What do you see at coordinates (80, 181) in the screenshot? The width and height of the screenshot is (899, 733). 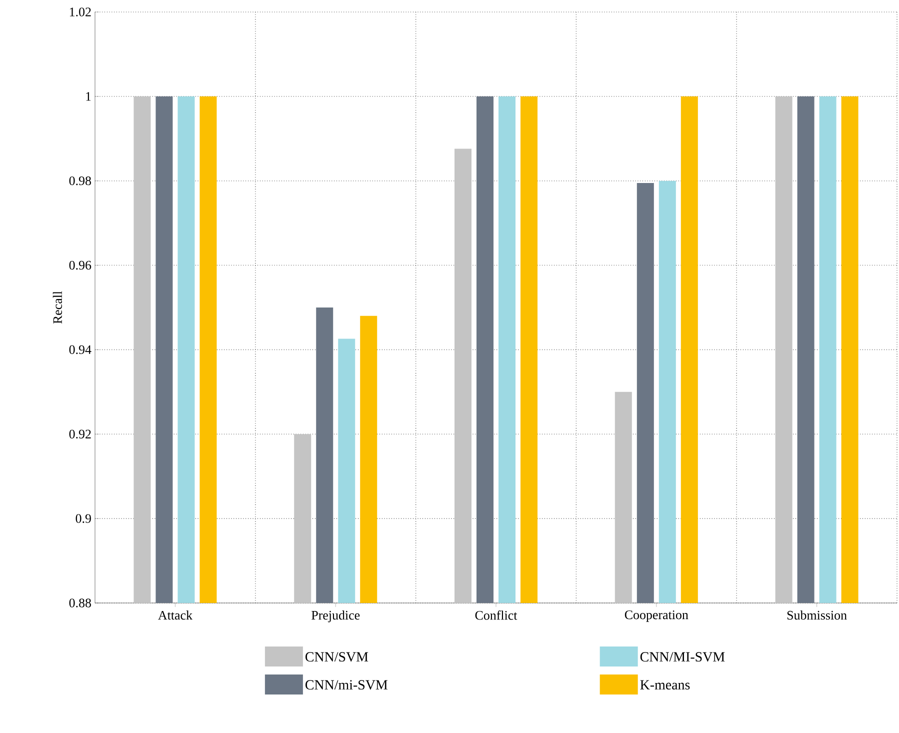 I see `y-tick-label: 0.98` at bounding box center [80, 181].